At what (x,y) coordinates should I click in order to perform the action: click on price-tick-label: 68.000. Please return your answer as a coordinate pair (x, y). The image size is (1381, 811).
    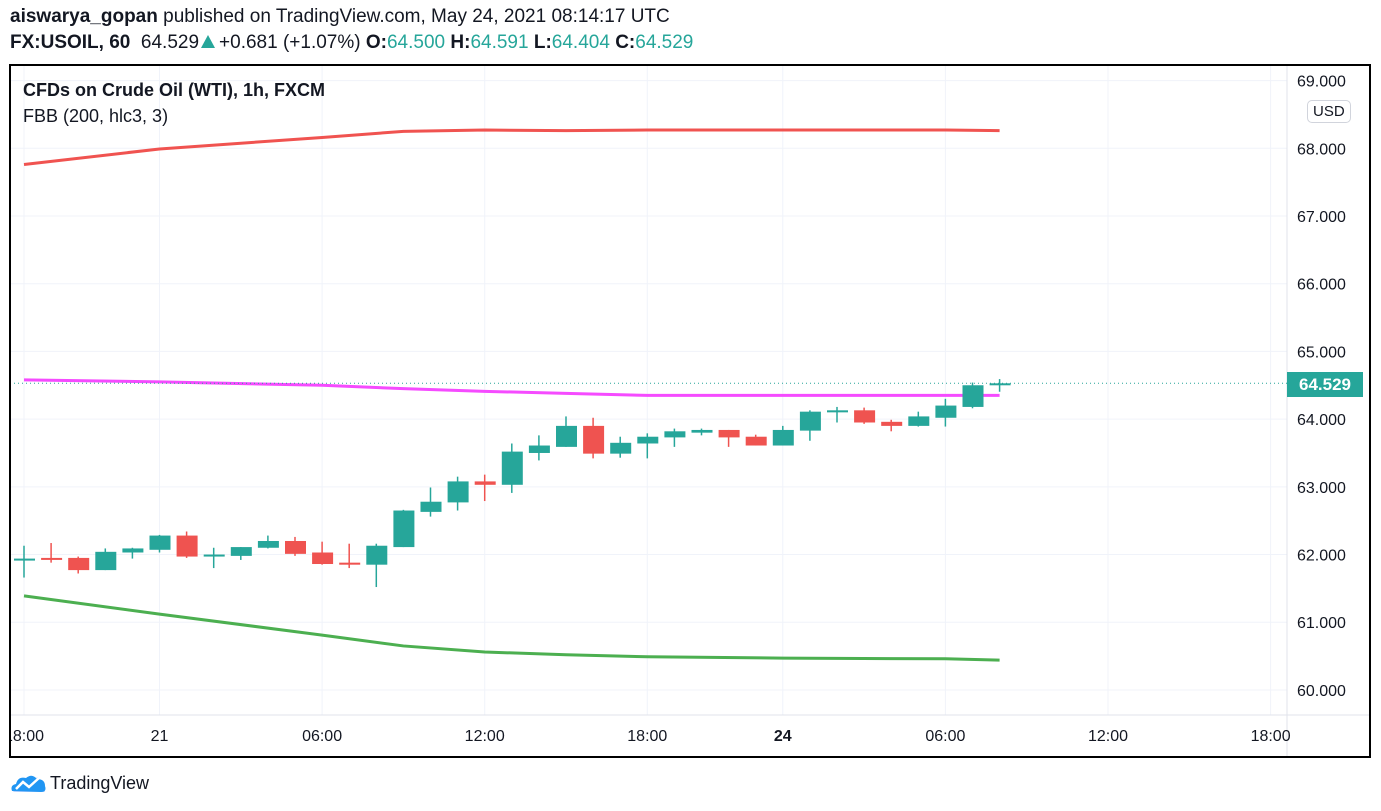
    Looking at the image, I should click on (1321, 149).